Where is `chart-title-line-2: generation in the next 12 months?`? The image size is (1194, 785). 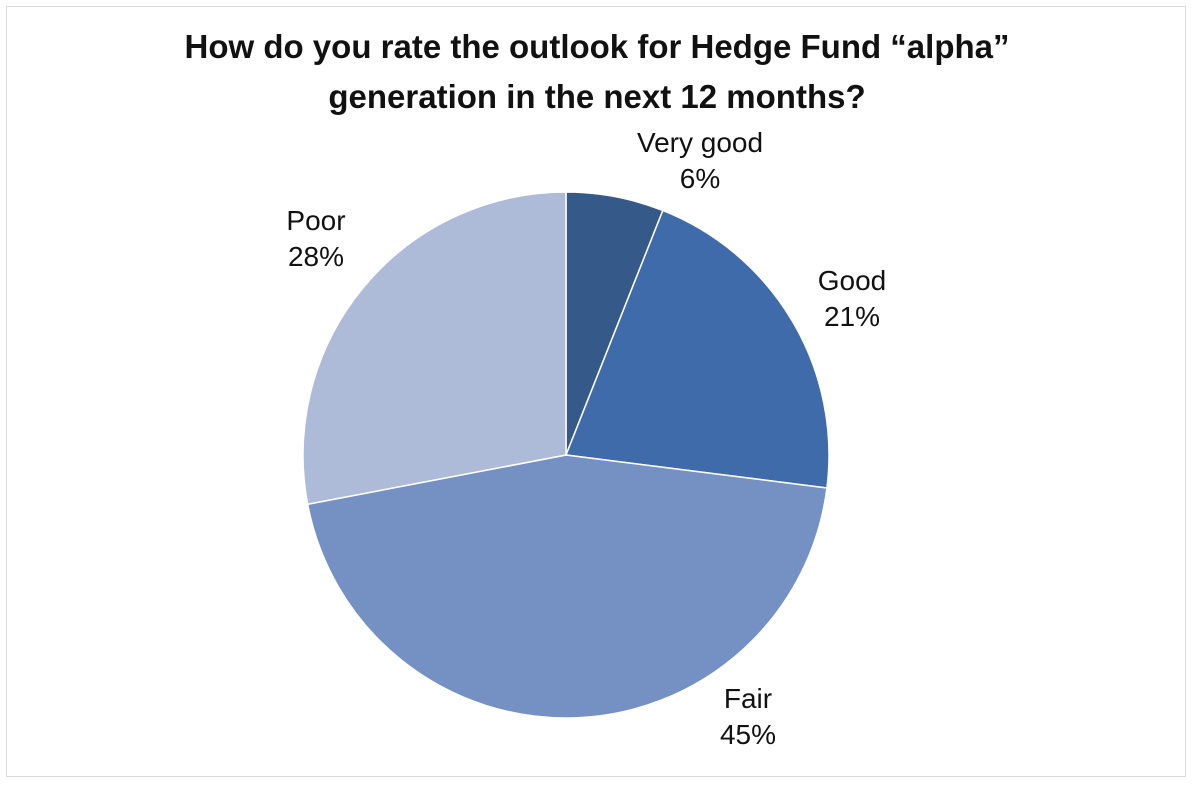 chart-title-line-2: generation in the next 12 months? is located at coordinates (597, 96).